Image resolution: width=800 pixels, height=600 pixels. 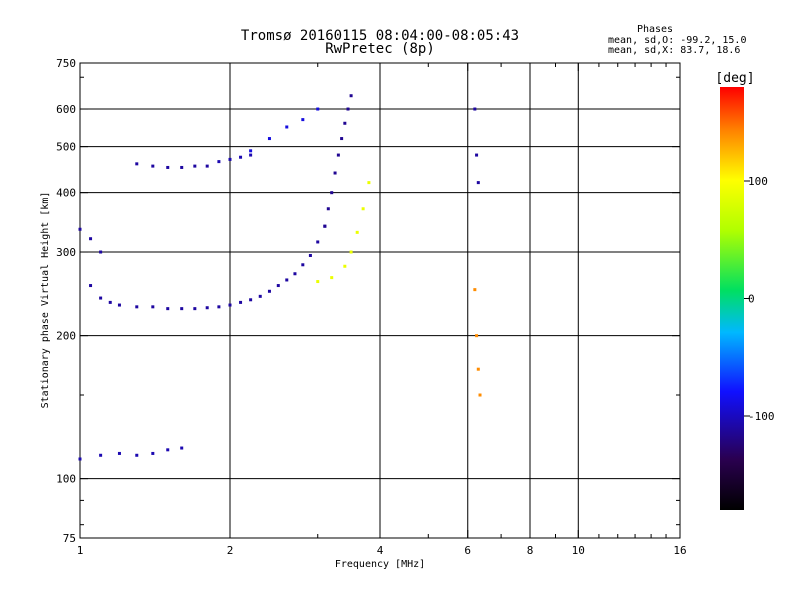 What do you see at coordinates (66, 147) in the screenshot?
I see `y-tick-label: 500` at bounding box center [66, 147].